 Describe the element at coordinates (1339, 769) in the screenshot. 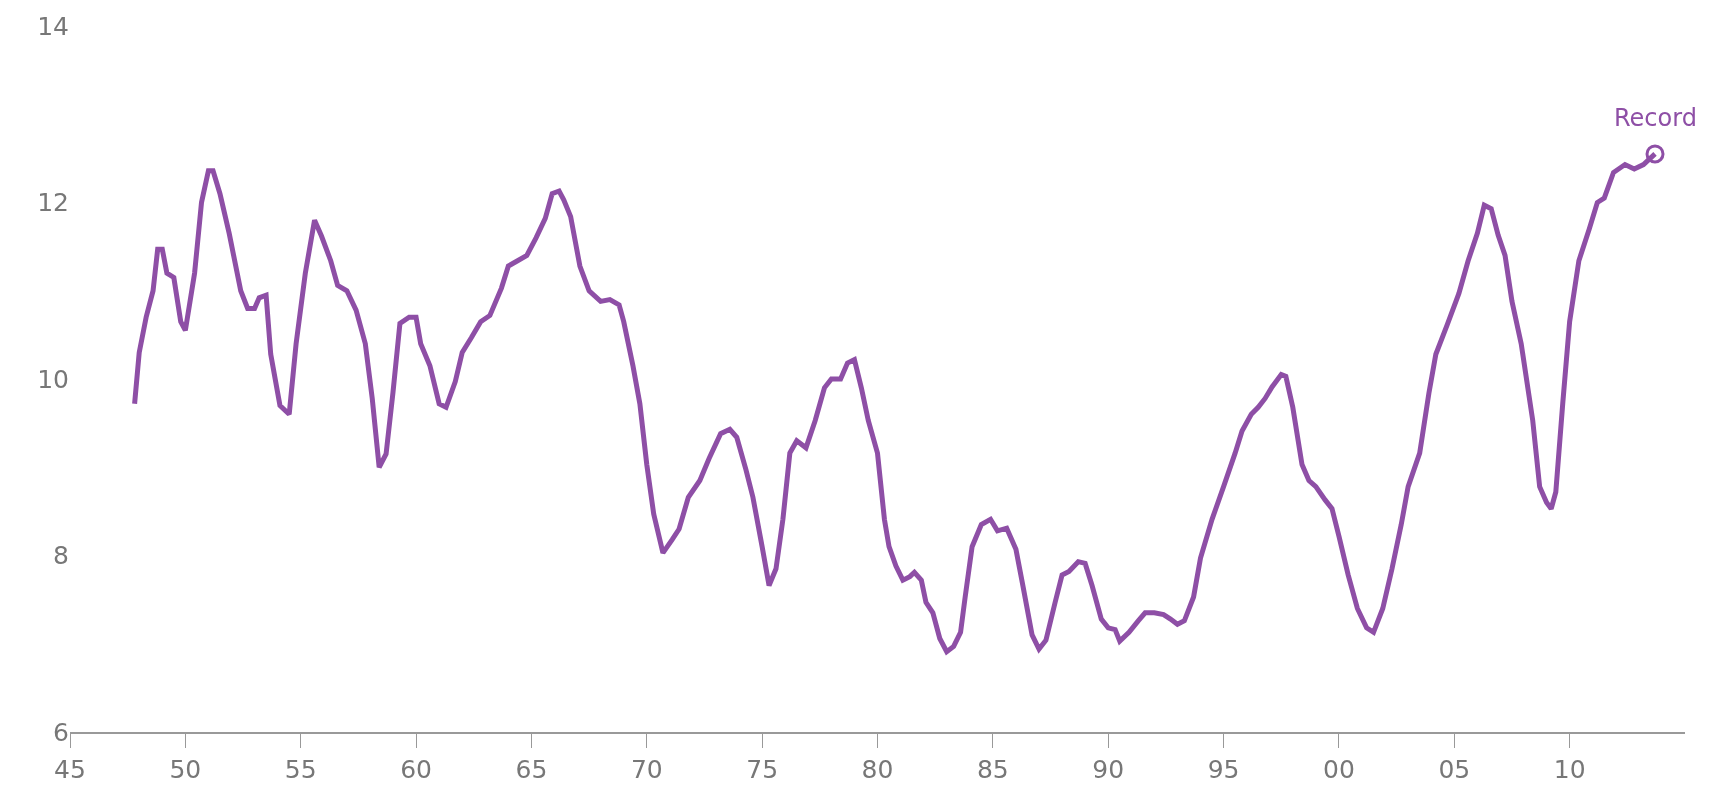

I see `x-tick-label: 00` at that location.